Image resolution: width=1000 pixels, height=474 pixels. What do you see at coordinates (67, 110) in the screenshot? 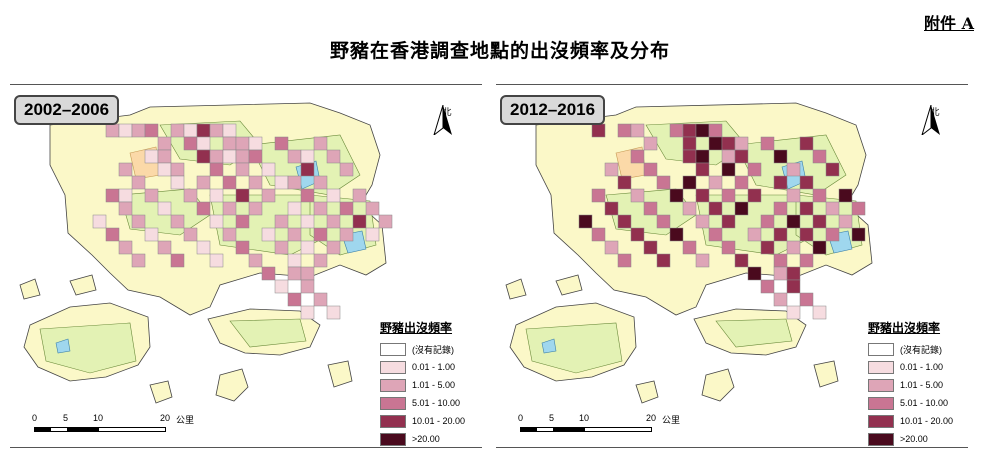
I see `period-label: 2002–2006` at bounding box center [67, 110].